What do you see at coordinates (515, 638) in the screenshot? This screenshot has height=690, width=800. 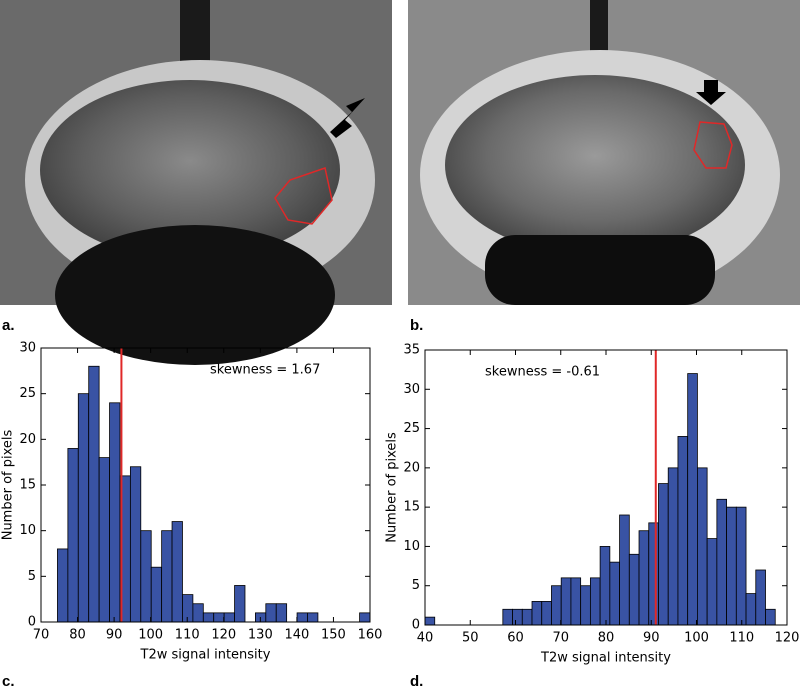 I see `x-tick-label: 60` at bounding box center [515, 638].